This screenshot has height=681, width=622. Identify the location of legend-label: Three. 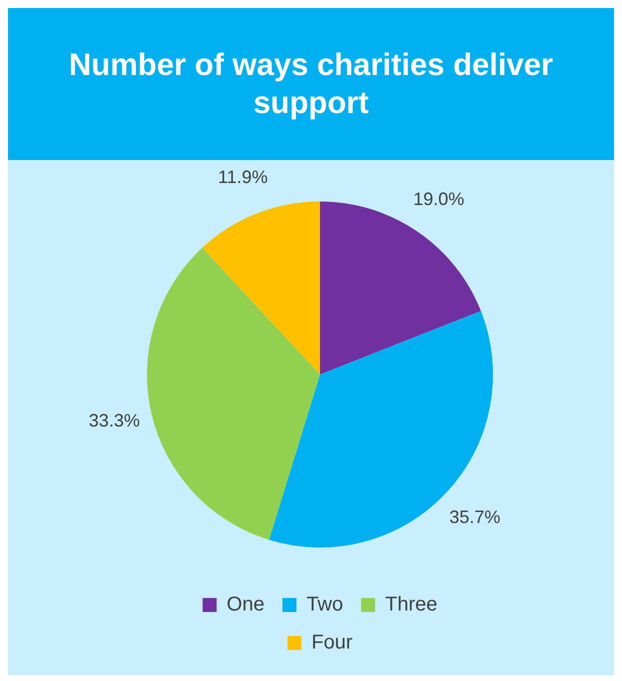
(411, 605).